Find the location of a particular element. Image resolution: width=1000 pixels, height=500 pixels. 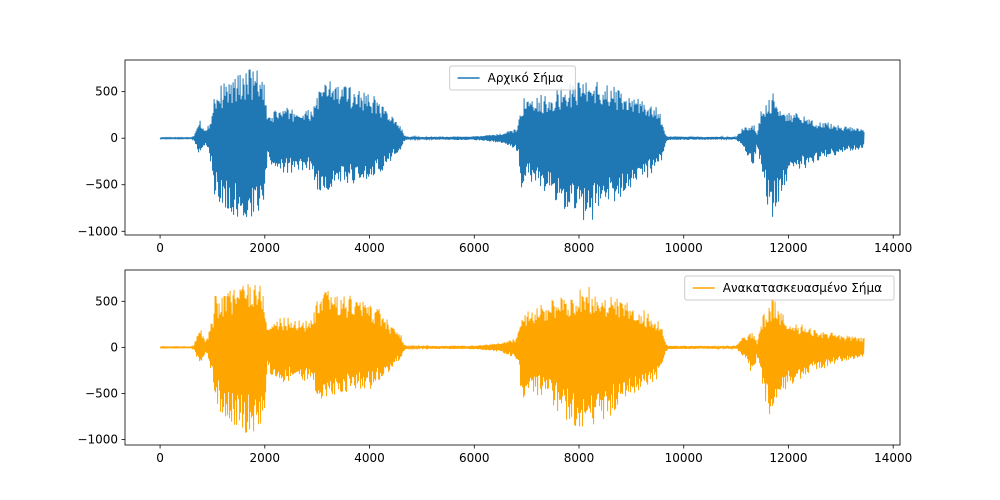

top-y-tick-label: −500 is located at coordinates (101, 185).